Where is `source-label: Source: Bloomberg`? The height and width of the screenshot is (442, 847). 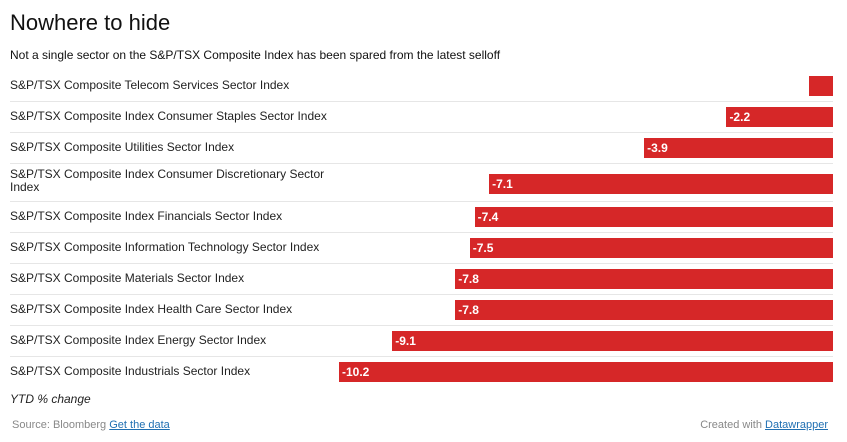 source-label: Source: Bloomberg is located at coordinates (59, 425).